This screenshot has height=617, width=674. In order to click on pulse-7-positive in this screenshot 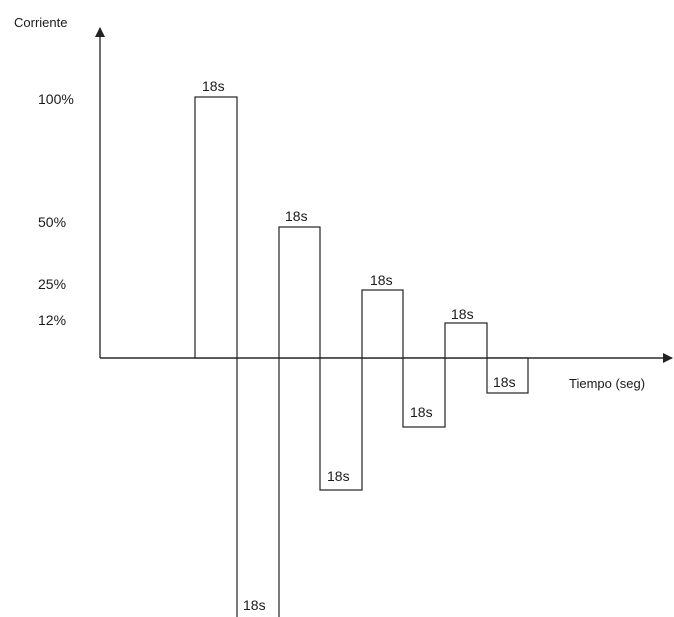, I will do `click(466, 340)`.